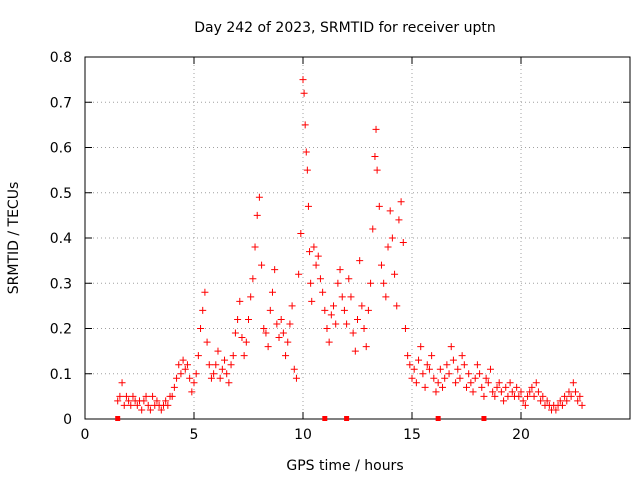 The height and width of the screenshot is (480, 640). Describe the element at coordinates (61, 194) in the screenshot. I see `y-tick-label: 0.5` at that location.